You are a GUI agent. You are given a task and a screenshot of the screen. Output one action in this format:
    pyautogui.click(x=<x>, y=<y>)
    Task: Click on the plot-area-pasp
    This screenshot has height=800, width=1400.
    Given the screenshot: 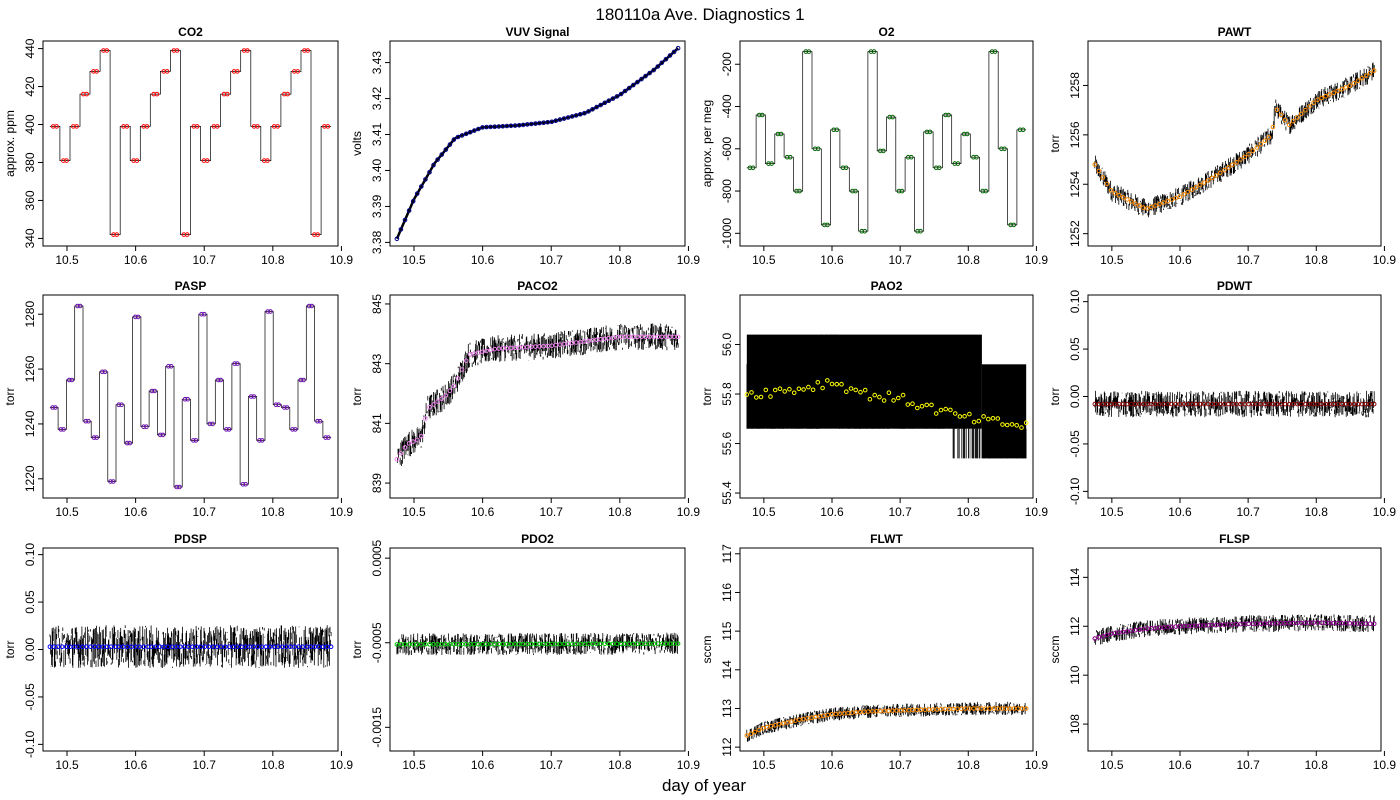 What is the action you would take?
    pyautogui.click(x=190, y=396)
    